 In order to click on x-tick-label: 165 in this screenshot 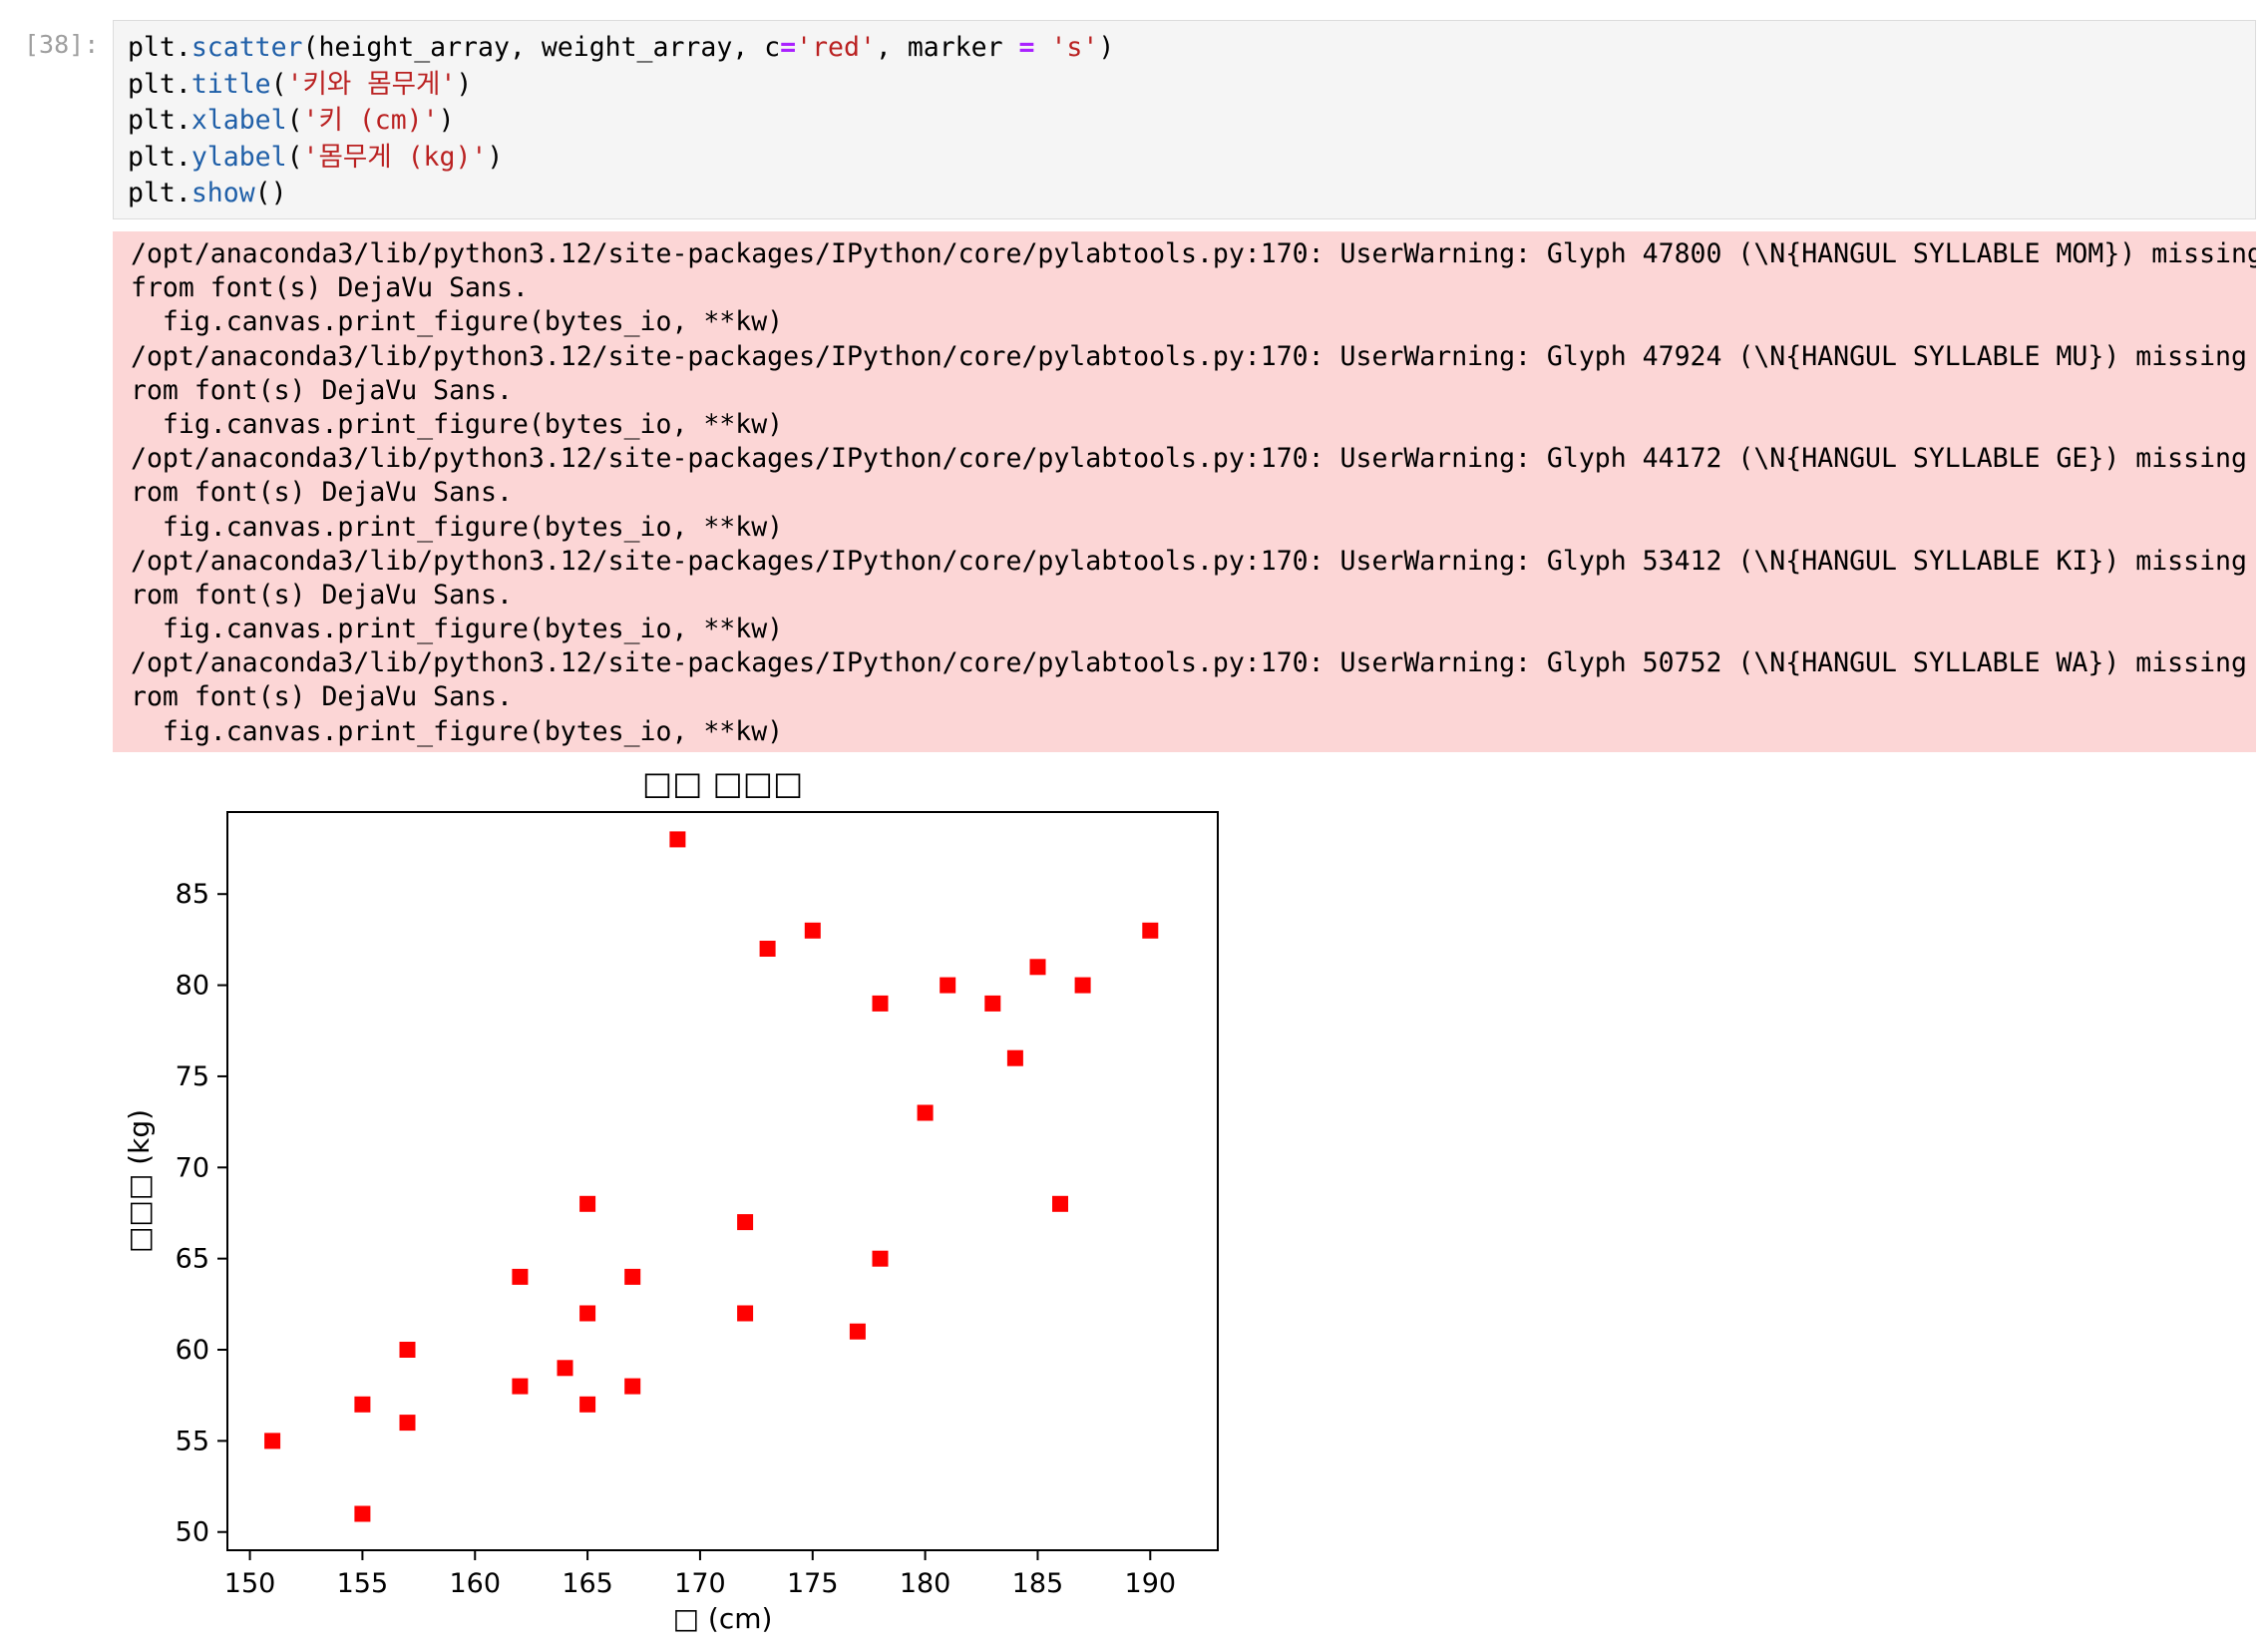, I will do `click(587, 1583)`.